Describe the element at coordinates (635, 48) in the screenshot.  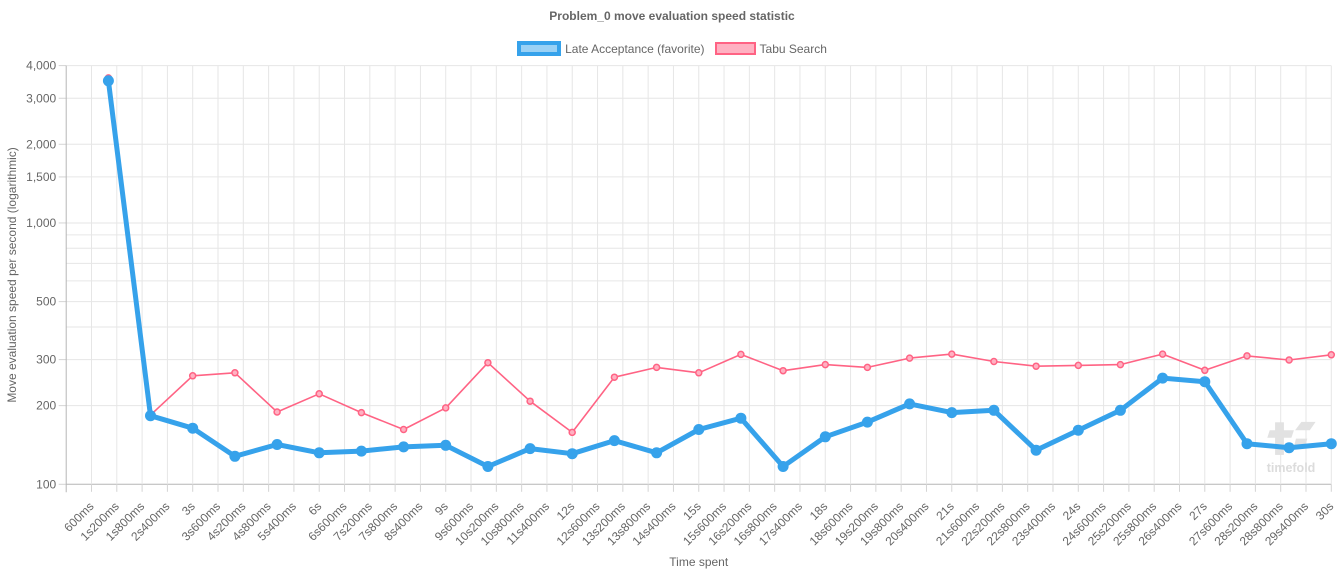
I see `legend-label: Late Acceptance (favorite)` at that location.